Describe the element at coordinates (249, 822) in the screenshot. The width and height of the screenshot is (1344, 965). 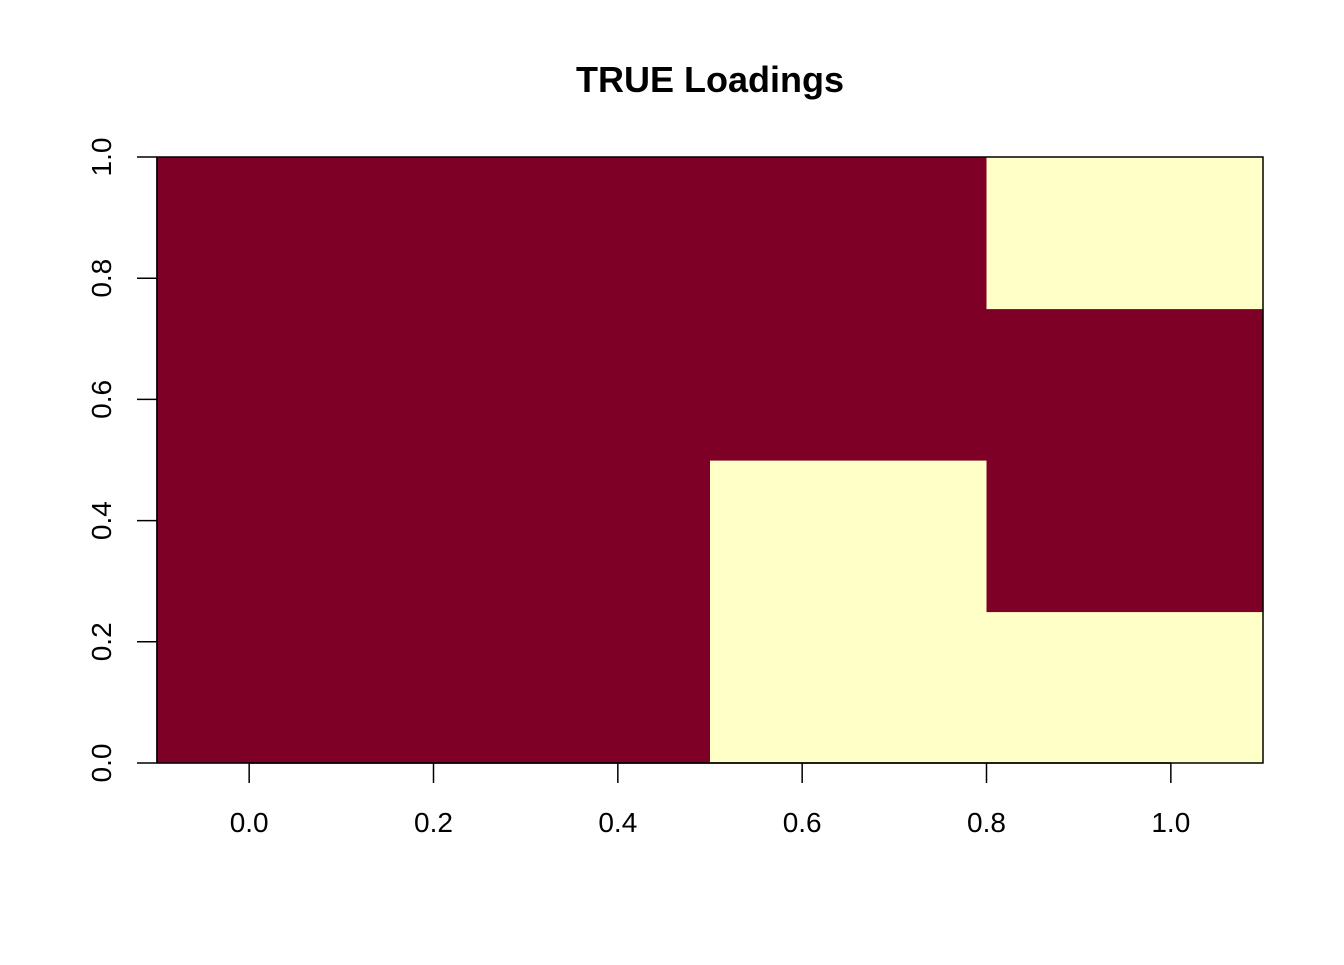
I see `x-tick-label: 0.0` at that location.